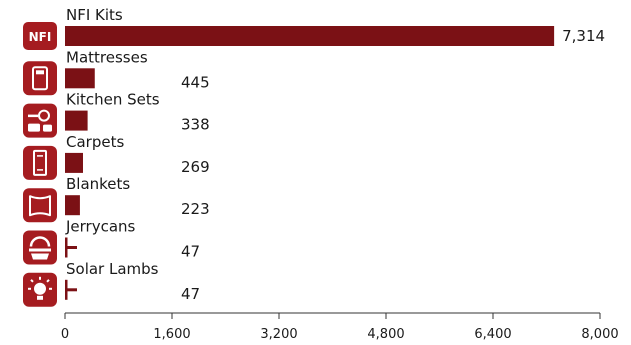 The width and height of the screenshot is (631, 345). What do you see at coordinates (40, 78) in the screenshot?
I see `mattress-icon` at bounding box center [40, 78].